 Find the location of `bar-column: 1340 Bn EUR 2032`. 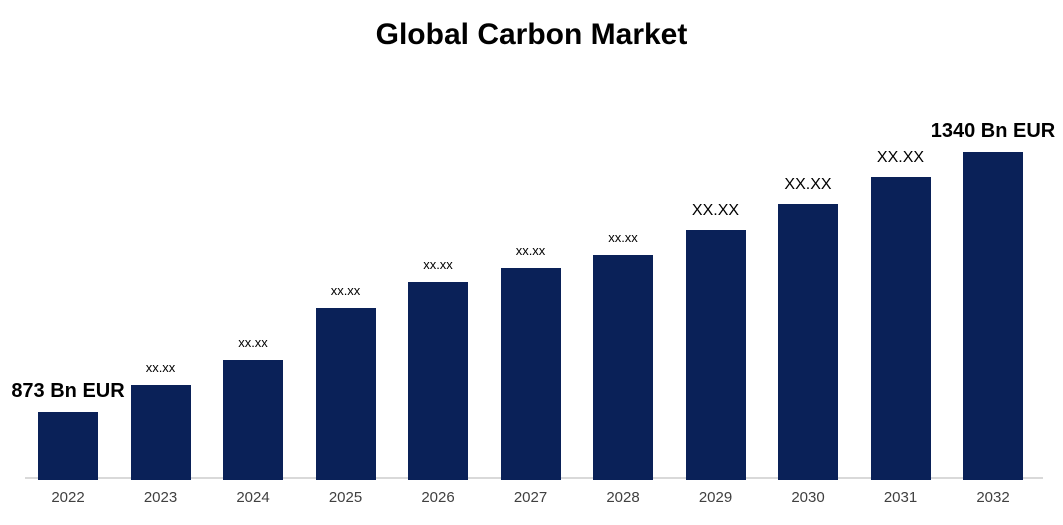

bar-column: 1340 Bn EUR 2032 is located at coordinates (993, 313).